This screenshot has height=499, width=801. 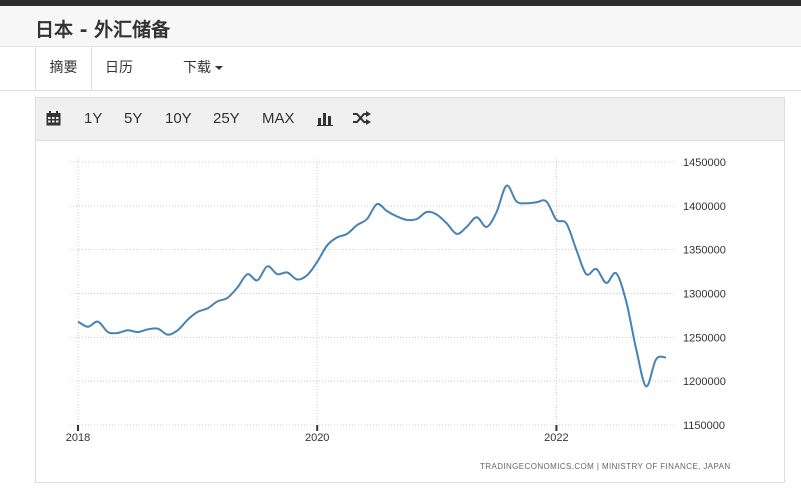 I want to click on tab-calendar: 日历, so click(x=125, y=68).